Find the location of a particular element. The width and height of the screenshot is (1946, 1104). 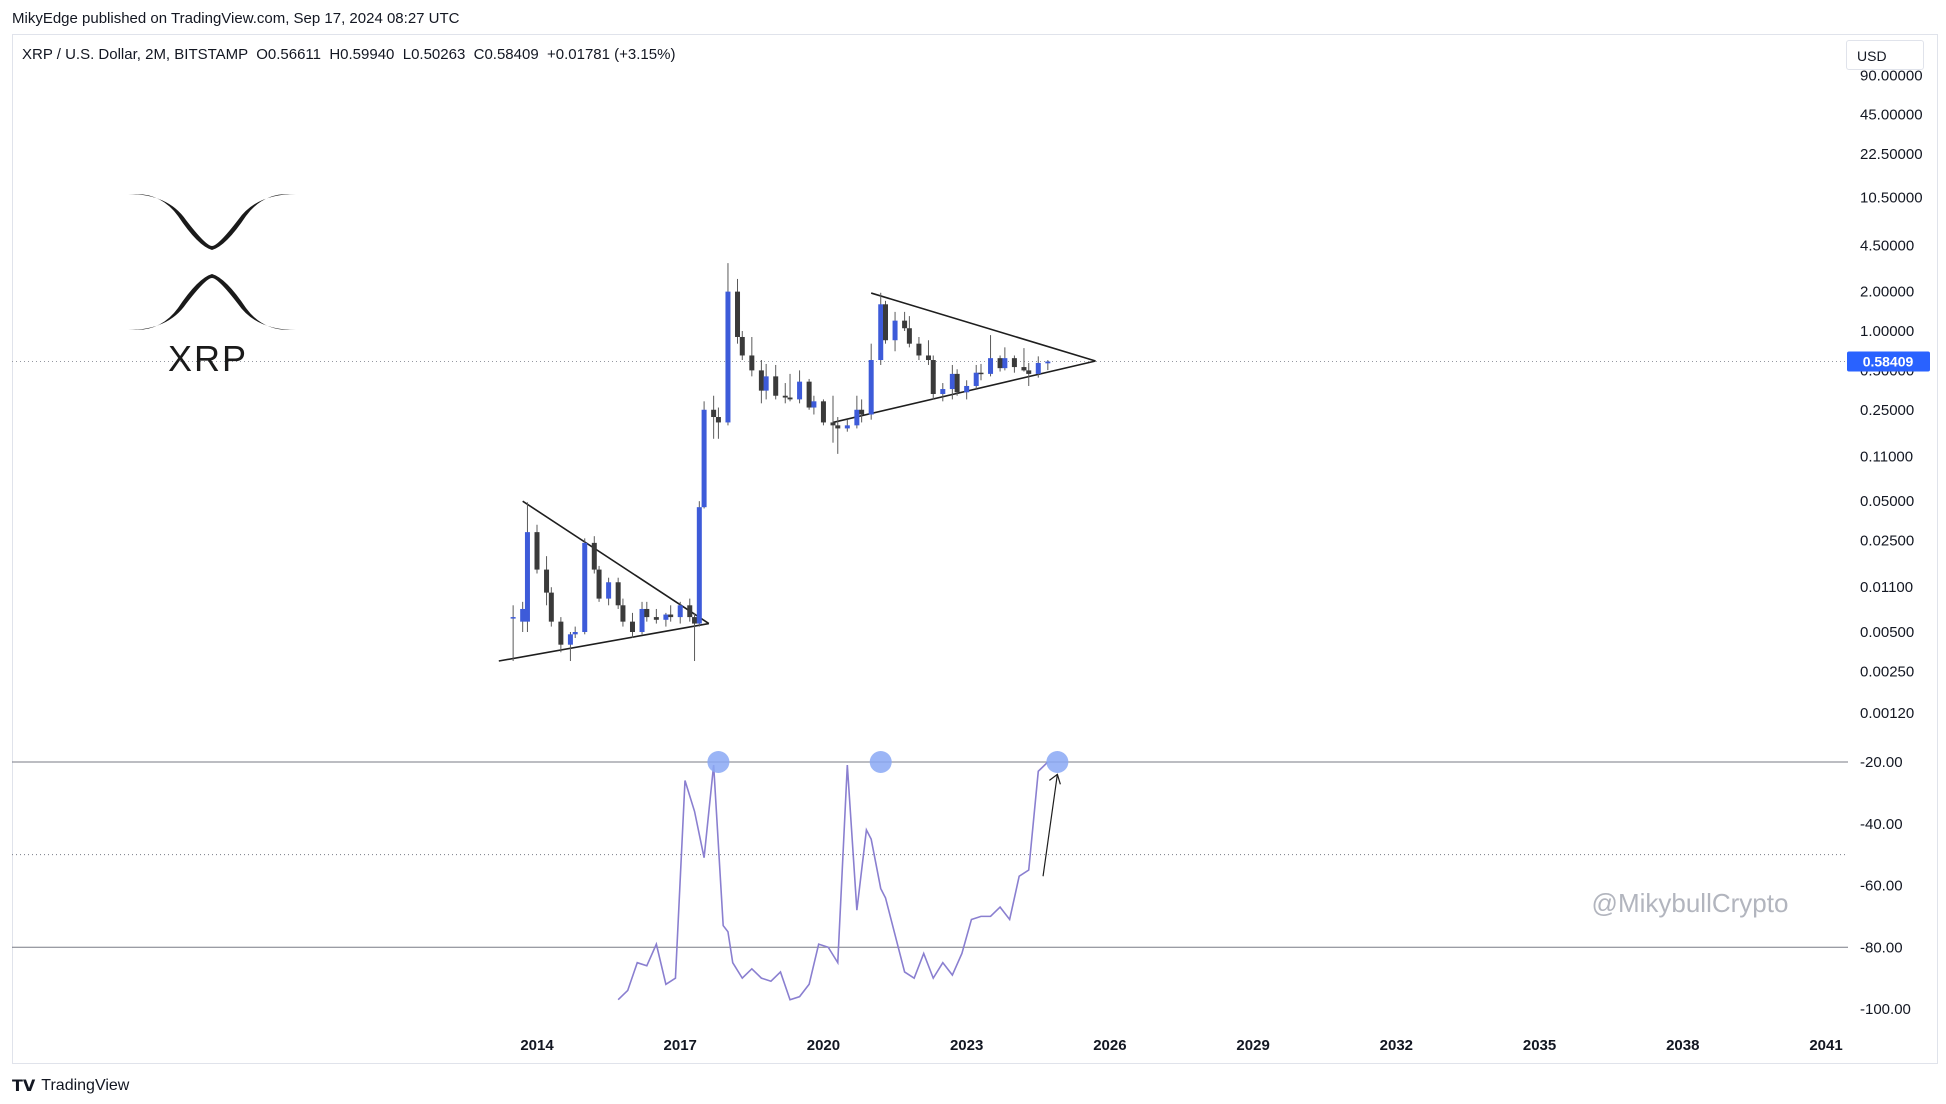

trendlines is located at coordinates (797, 477).